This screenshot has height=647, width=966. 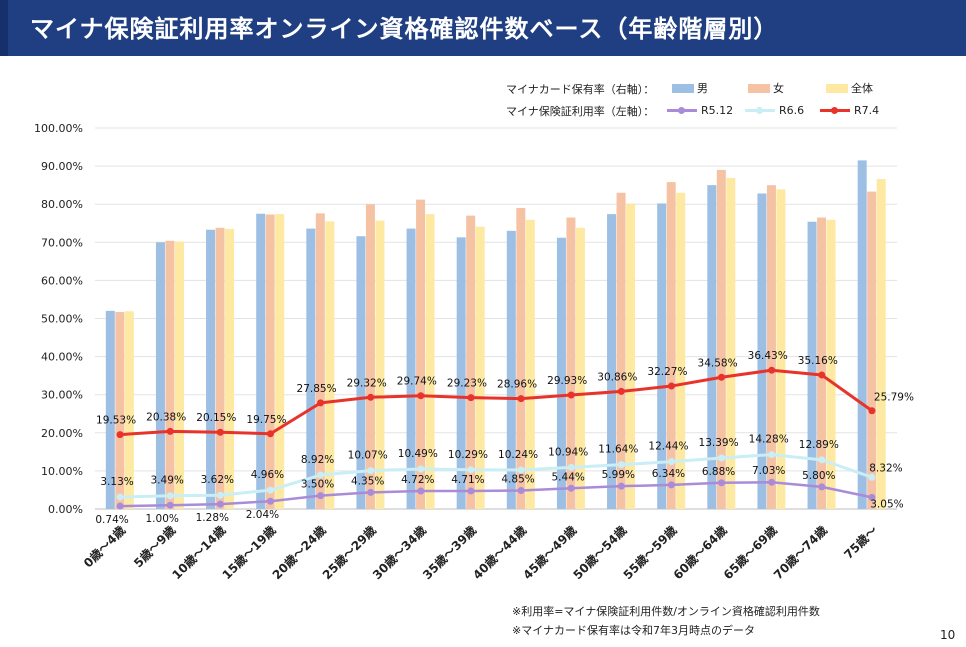 What do you see at coordinates (62, 395) in the screenshot?
I see `y-tick-label: 30.00%` at bounding box center [62, 395].